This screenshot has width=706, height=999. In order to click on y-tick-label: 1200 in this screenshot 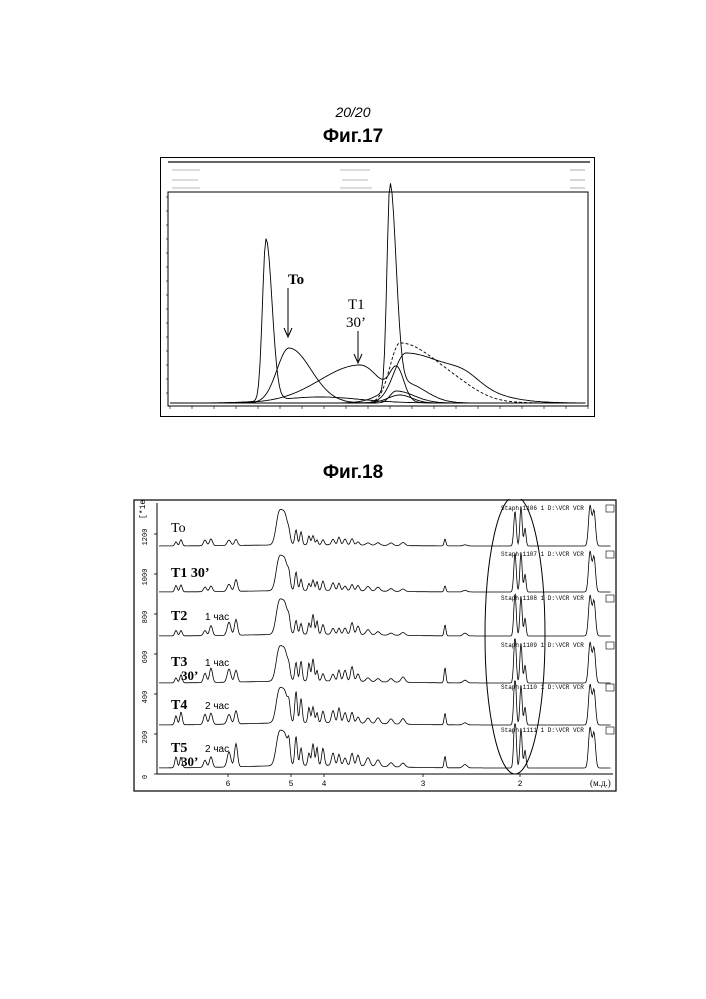, I will do `click(146, 537)`.